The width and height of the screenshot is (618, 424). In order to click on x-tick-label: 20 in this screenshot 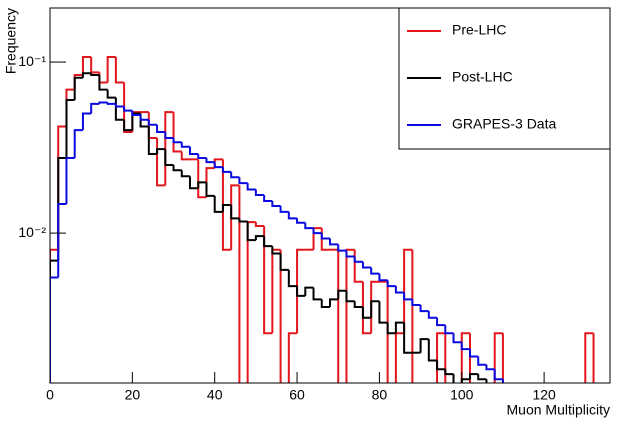, I will do `click(133, 395)`.